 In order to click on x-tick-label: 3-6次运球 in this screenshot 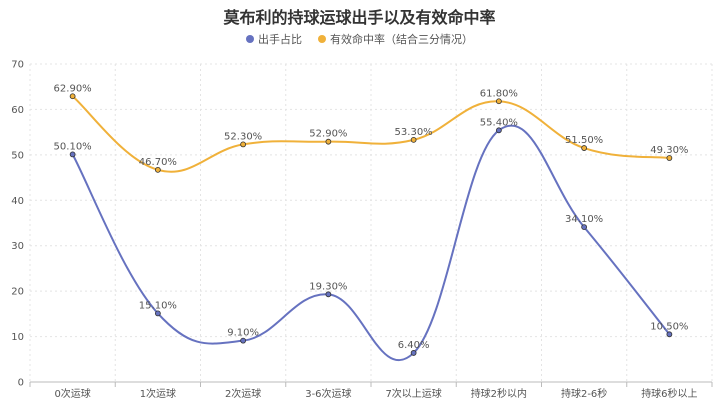, I will do `click(328, 393)`.